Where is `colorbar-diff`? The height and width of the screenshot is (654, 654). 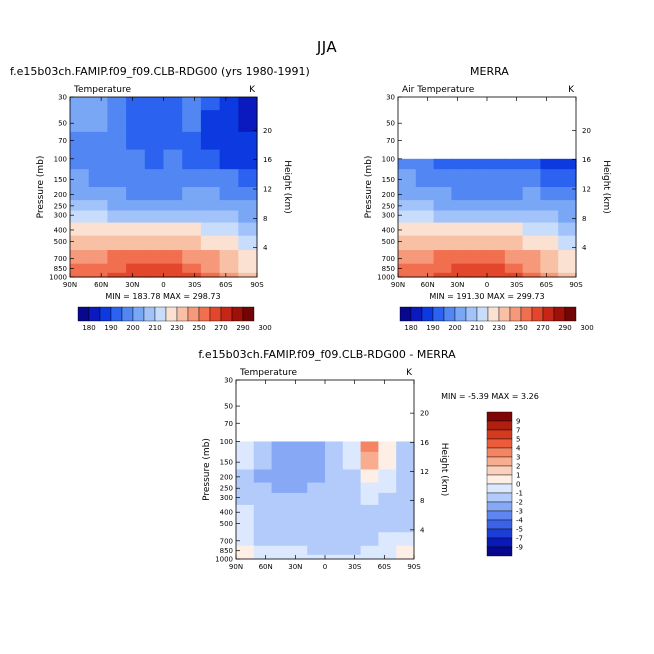
colorbar-diff is located at coordinates (499, 484).